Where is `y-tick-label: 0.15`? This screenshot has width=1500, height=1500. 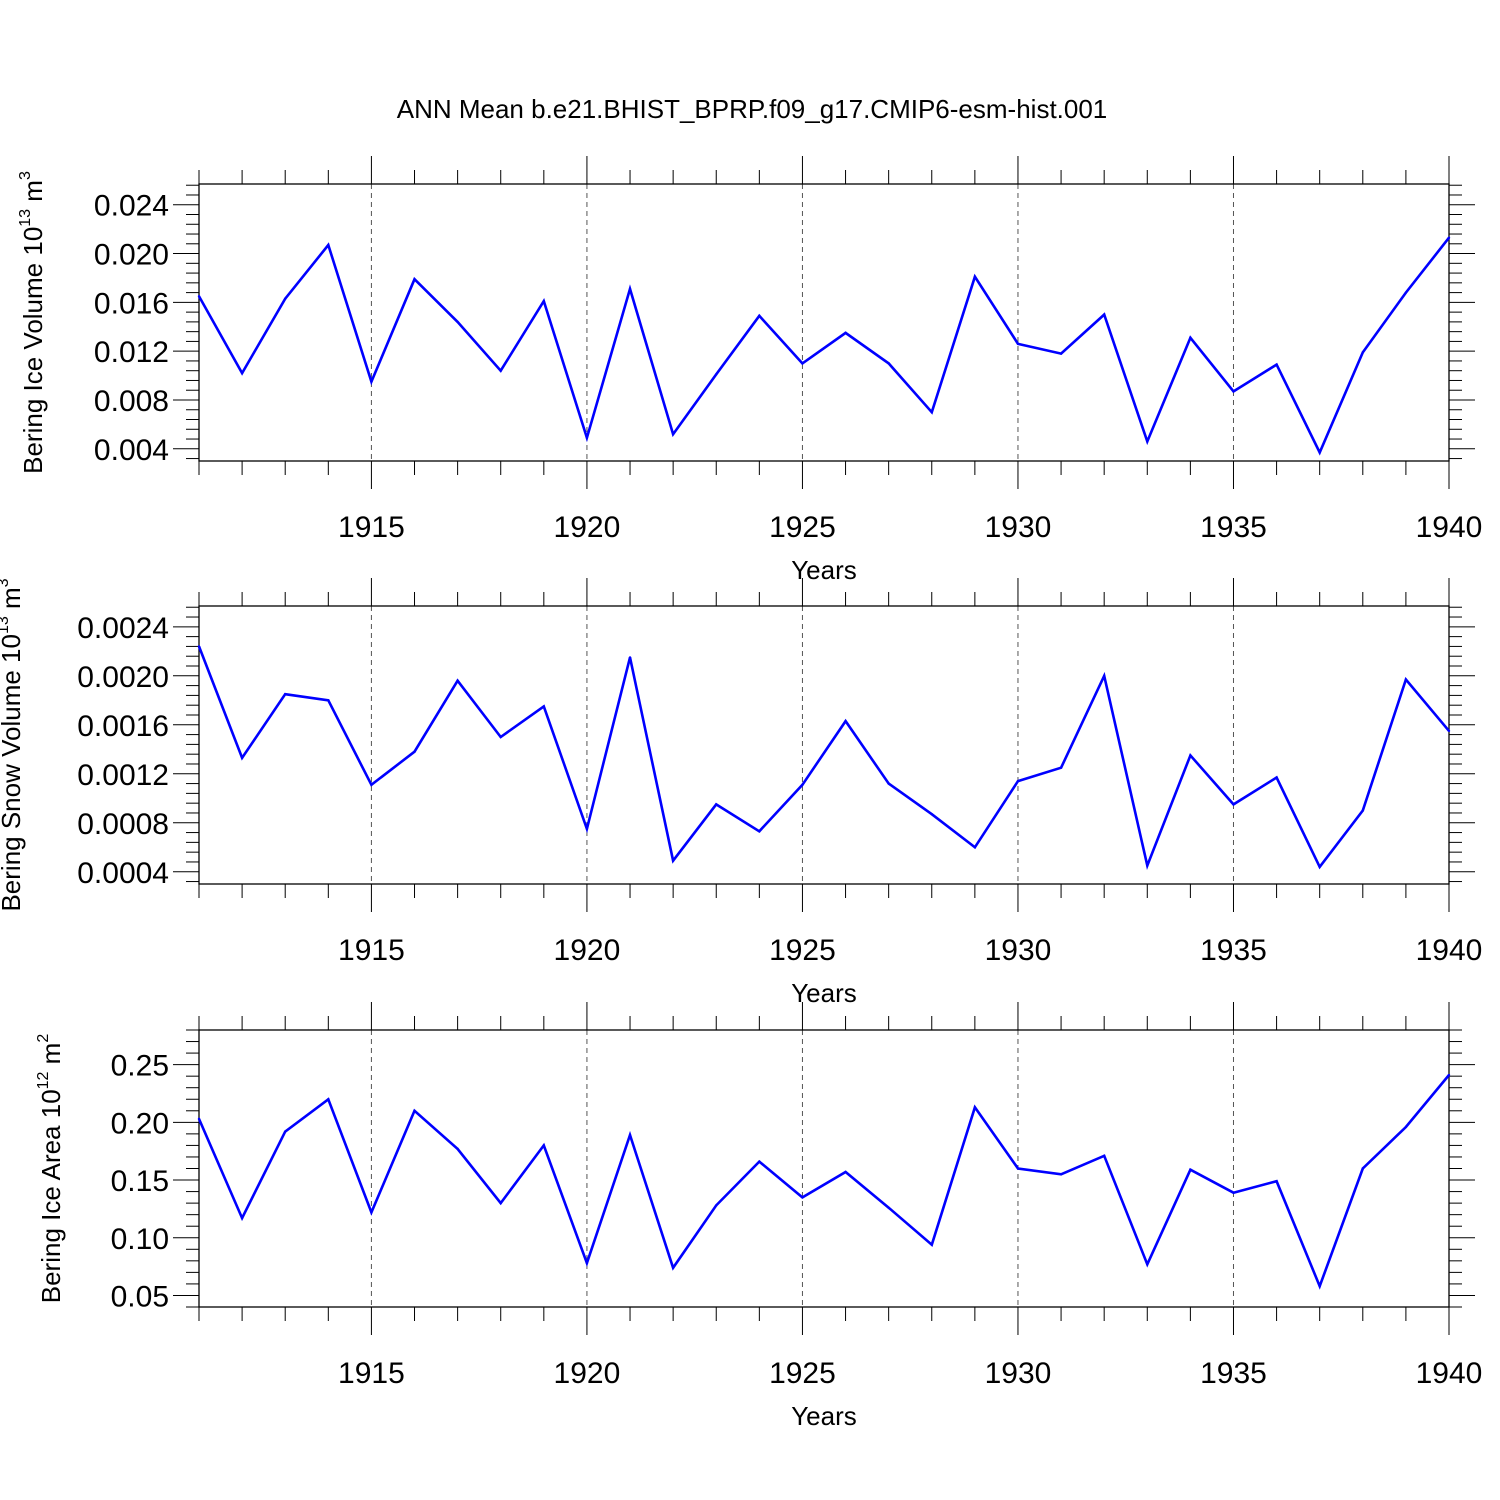
y-tick-label: 0.15 is located at coordinates (140, 1181).